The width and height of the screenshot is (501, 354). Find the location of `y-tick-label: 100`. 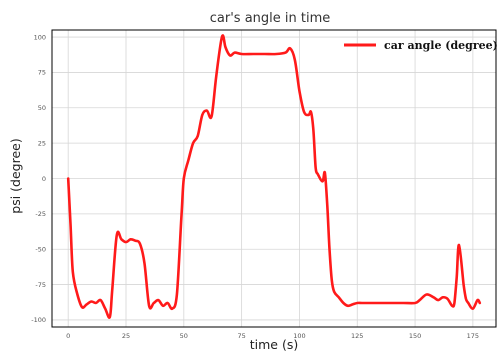

y-tick-label: 100 is located at coordinates (40, 37).